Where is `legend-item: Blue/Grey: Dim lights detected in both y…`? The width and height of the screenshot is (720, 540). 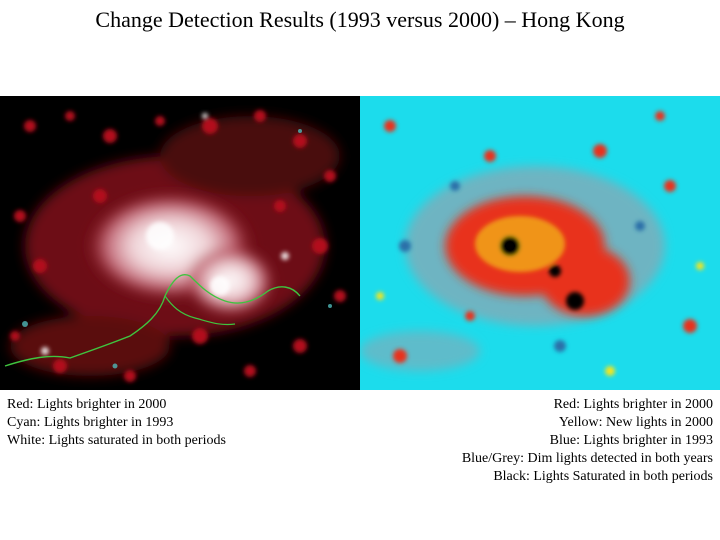
legend-item: Blue/Grey: Dim lights detected in both y… is located at coordinates (587, 458).